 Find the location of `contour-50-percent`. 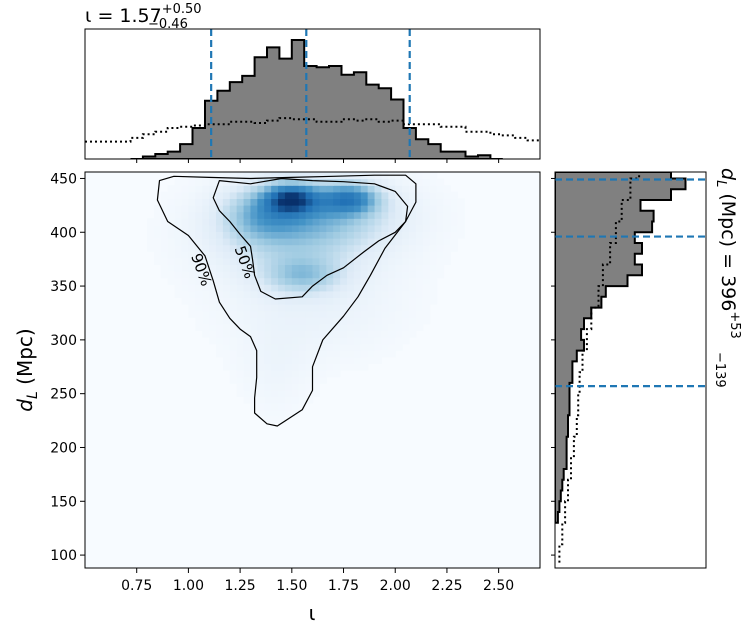

contour-50-percent is located at coordinates (310, 238).